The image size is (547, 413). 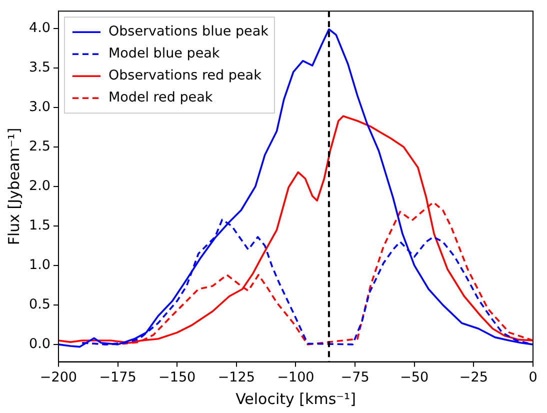 What do you see at coordinates (39, 304) in the screenshot?
I see `y-tick-label: 0.5` at bounding box center [39, 304].